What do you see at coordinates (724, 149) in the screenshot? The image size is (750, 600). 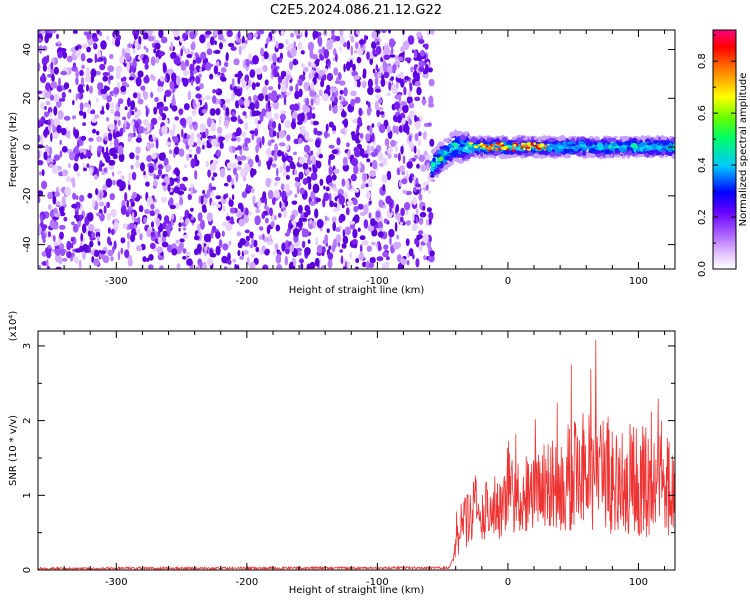 I see `colorbar-gradient` at bounding box center [724, 149].